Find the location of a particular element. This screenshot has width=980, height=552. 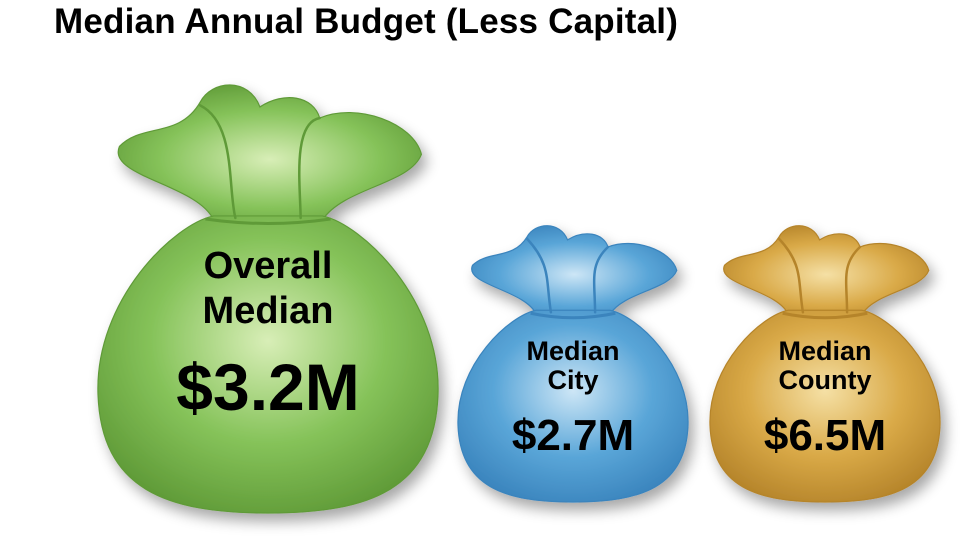

chart-title: Median Annual Budget (Less Capital) is located at coordinates (366, 21).